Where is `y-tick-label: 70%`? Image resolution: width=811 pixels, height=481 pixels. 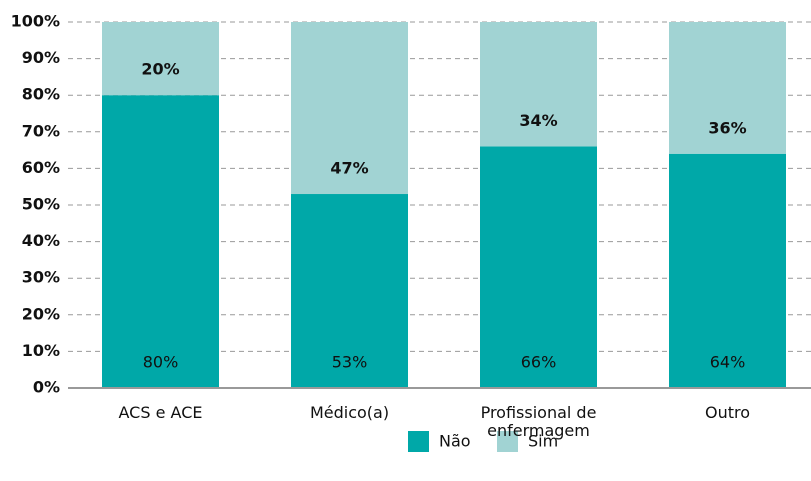 y-tick-label: 70% is located at coordinates (41, 130).